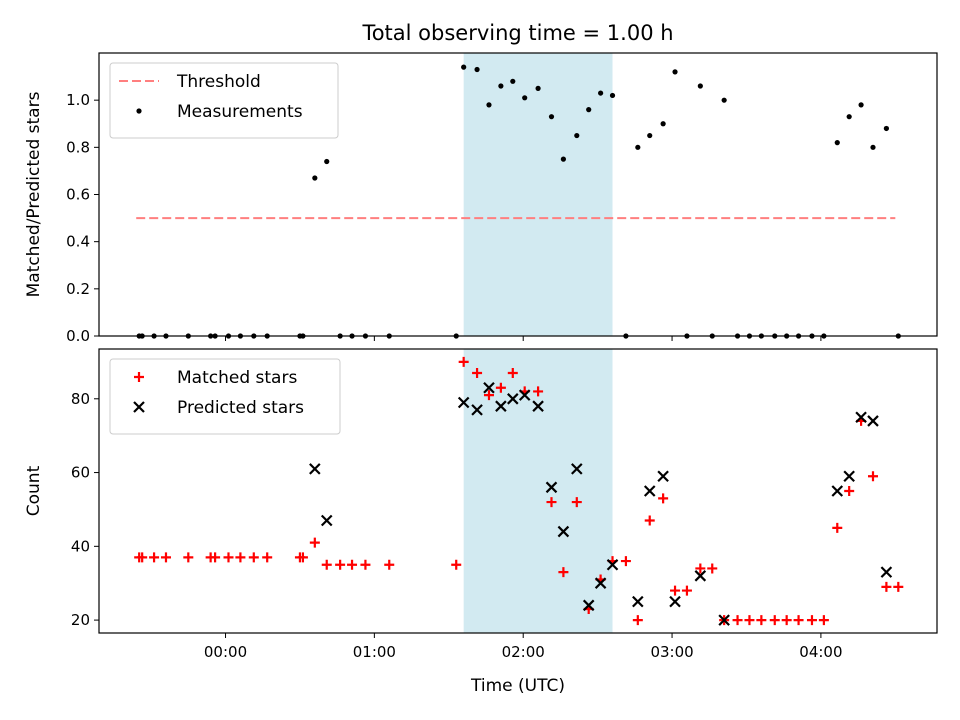 The image size is (960, 720). I want to click on x-axis-label: Time (UTC), so click(517, 686).